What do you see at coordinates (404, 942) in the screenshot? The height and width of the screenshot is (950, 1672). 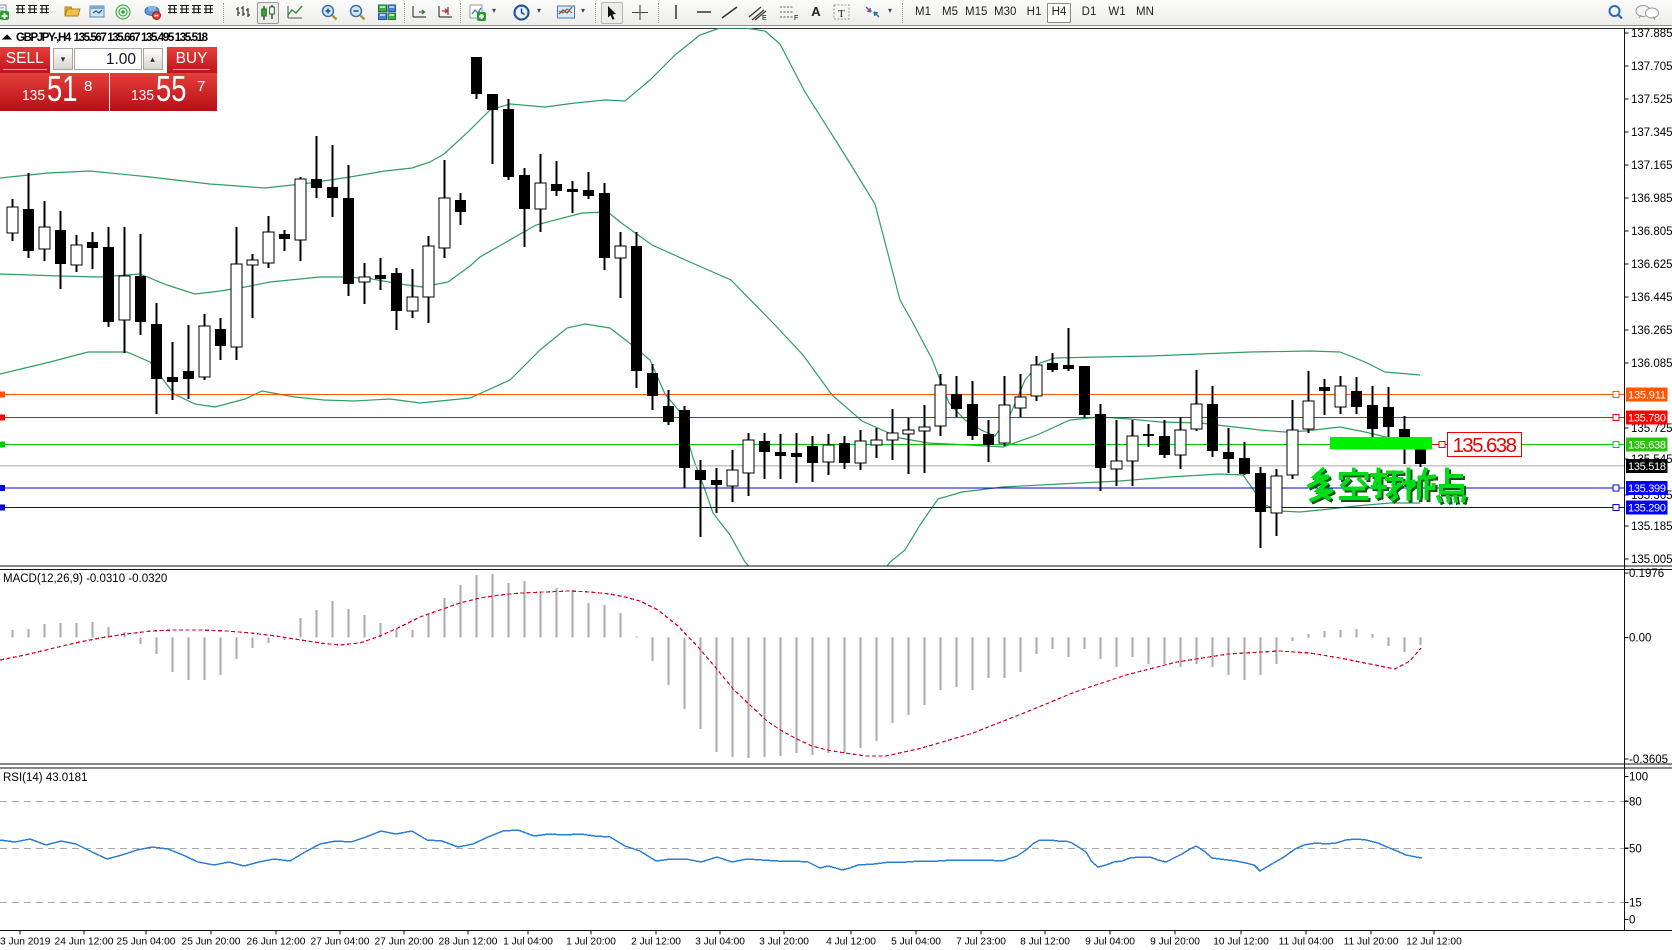 I see `svg-text: 27 Jun 20:00` at bounding box center [404, 942].